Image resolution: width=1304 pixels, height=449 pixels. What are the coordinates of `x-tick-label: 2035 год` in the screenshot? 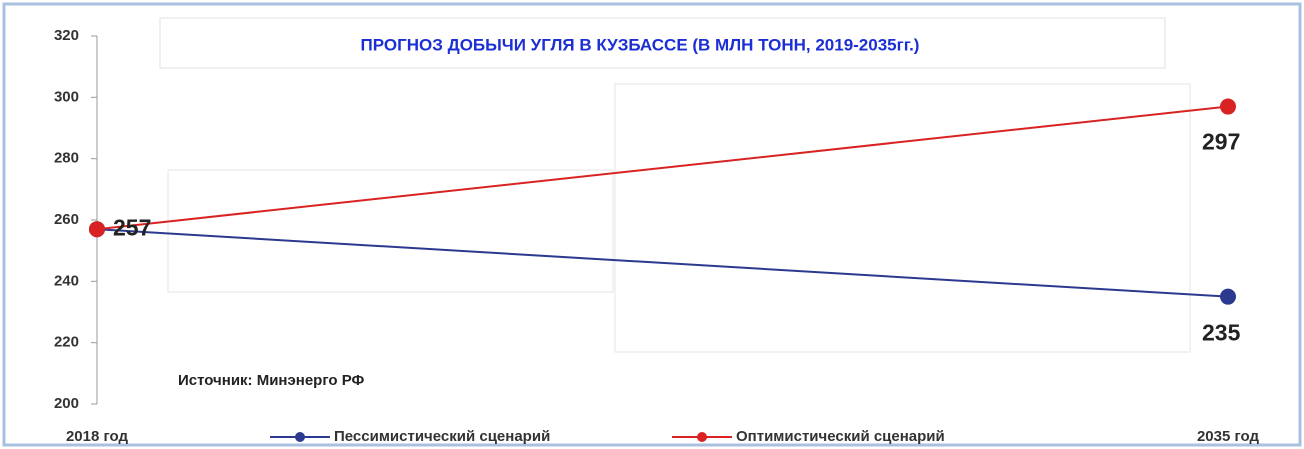 It's located at (1228, 436).